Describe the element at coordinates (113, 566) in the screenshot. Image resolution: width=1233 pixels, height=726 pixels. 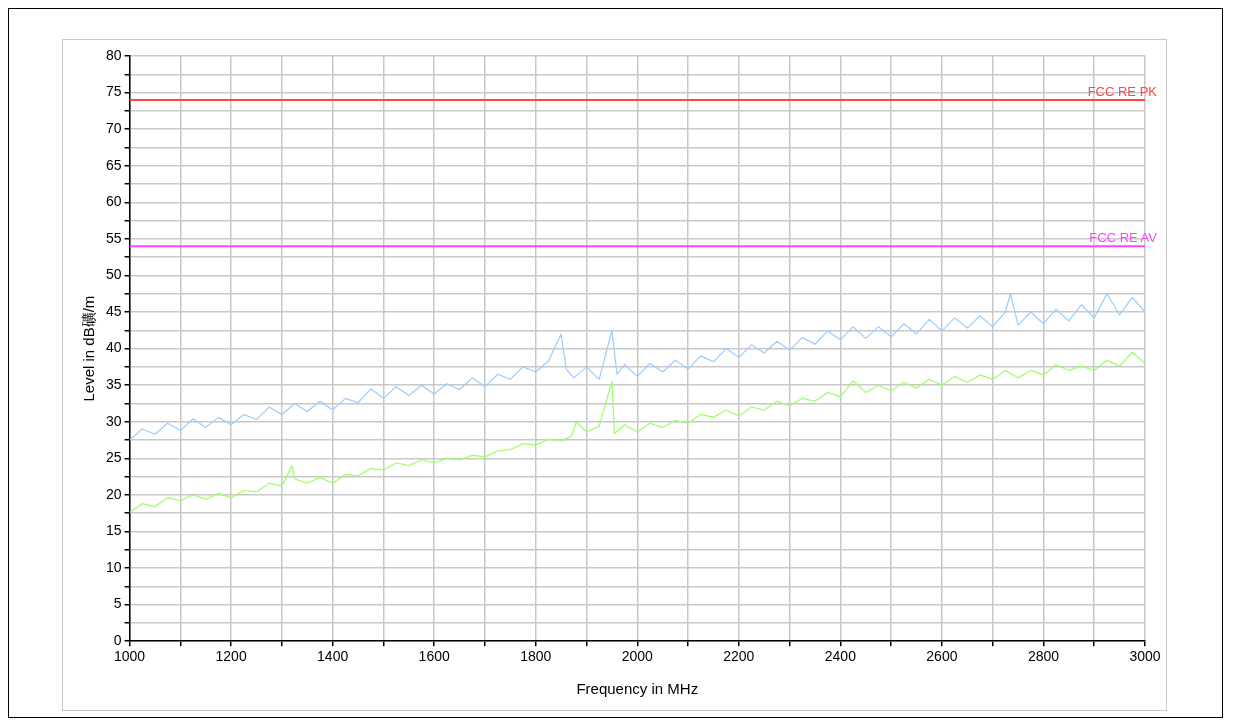
I see `y-tick-label: 10` at that location.